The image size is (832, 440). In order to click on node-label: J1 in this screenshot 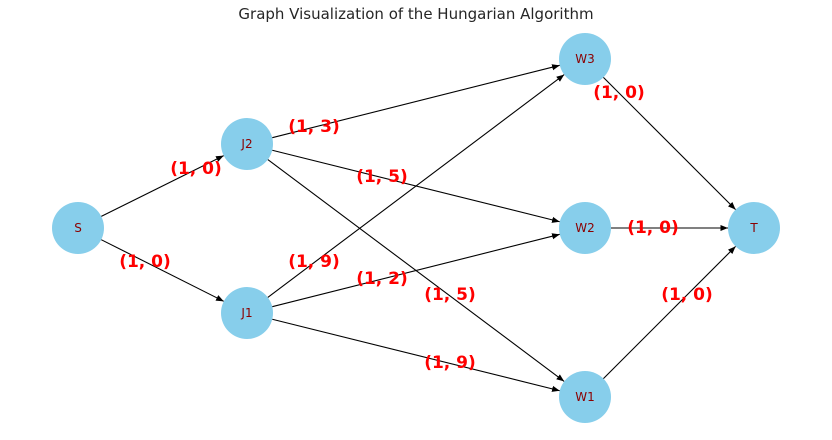, I will do `click(246, 313)`.